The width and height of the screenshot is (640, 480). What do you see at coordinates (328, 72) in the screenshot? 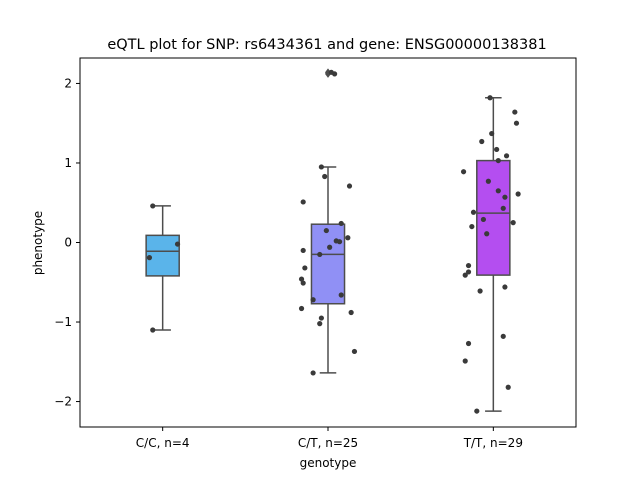
I see `outlier-marker` at bounding box center [328, 72].